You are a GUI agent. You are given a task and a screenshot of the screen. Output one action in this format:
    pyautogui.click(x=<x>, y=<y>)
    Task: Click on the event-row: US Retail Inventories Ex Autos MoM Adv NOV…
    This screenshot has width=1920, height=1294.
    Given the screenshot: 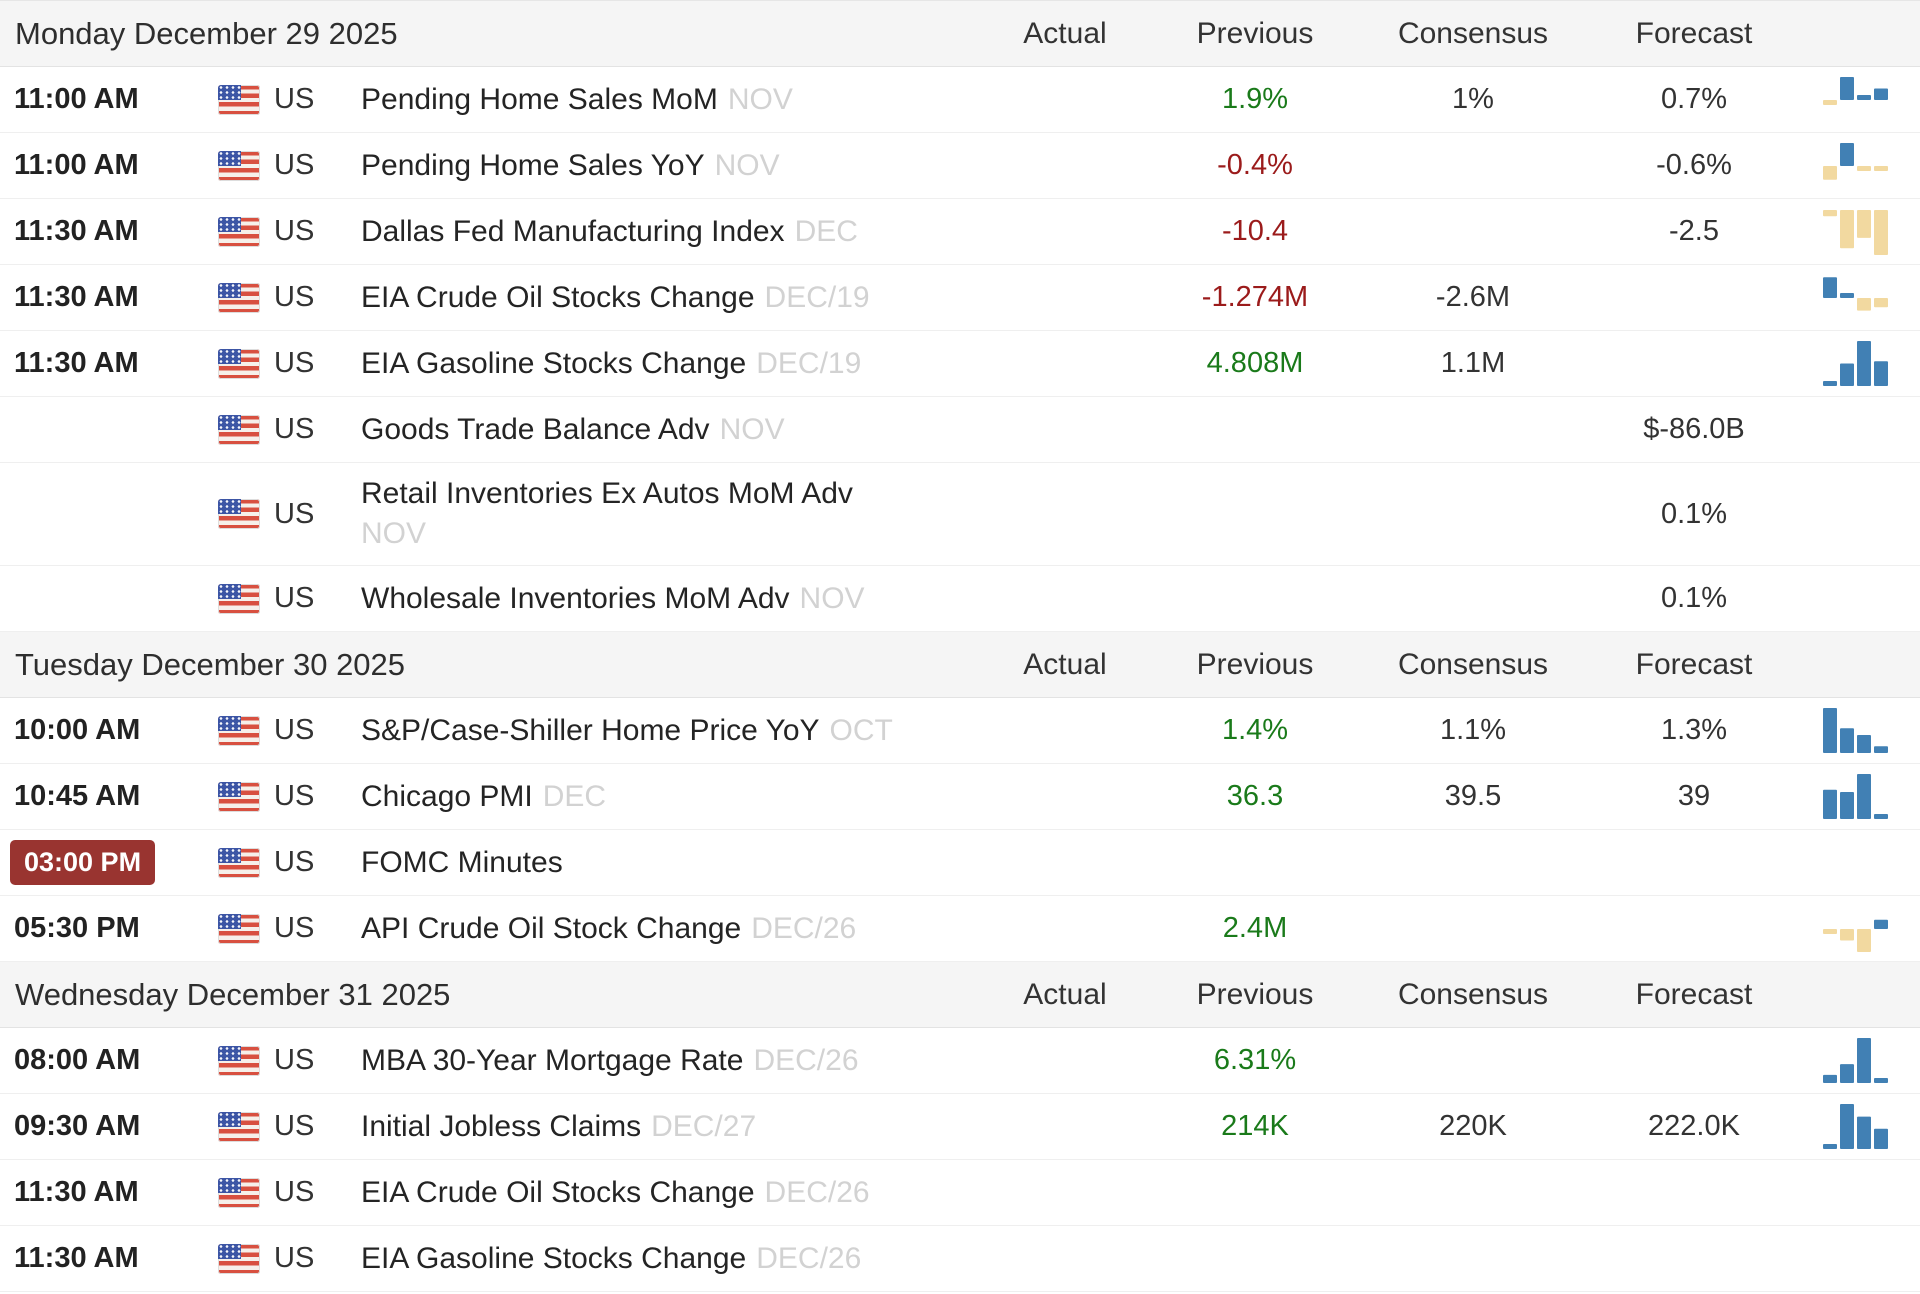 What is the action you would take?
    pyautogui.click(x=960, y=514)
    